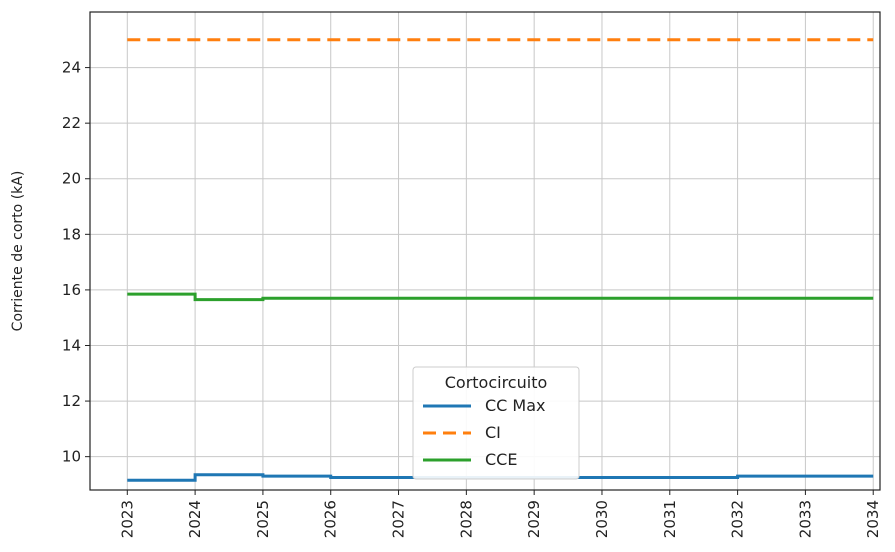  Describe the element at coordinates (195, 519) in the screenshot. I see `x-tick-label: 2024` at that location.